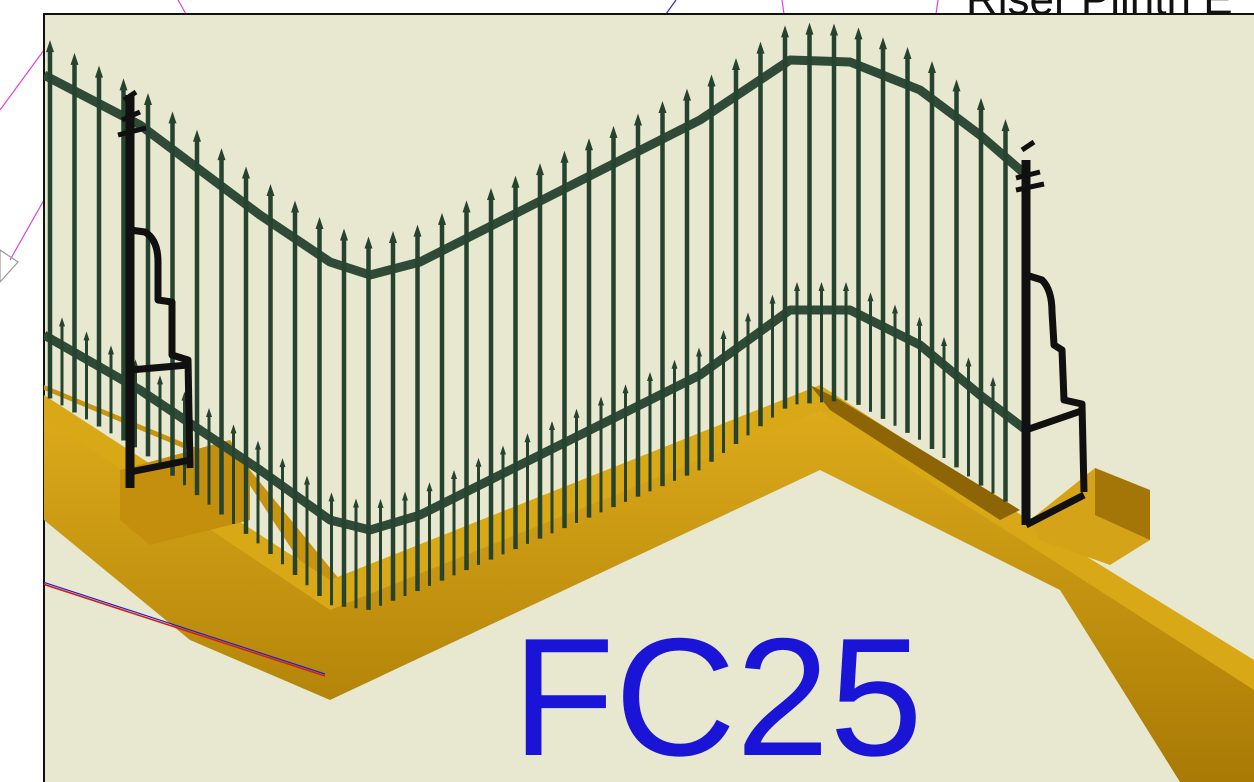 The height and width of the screenshot is (782, 1254). I want to click on header-text: Riser Plinth E, so click(1099, 11).